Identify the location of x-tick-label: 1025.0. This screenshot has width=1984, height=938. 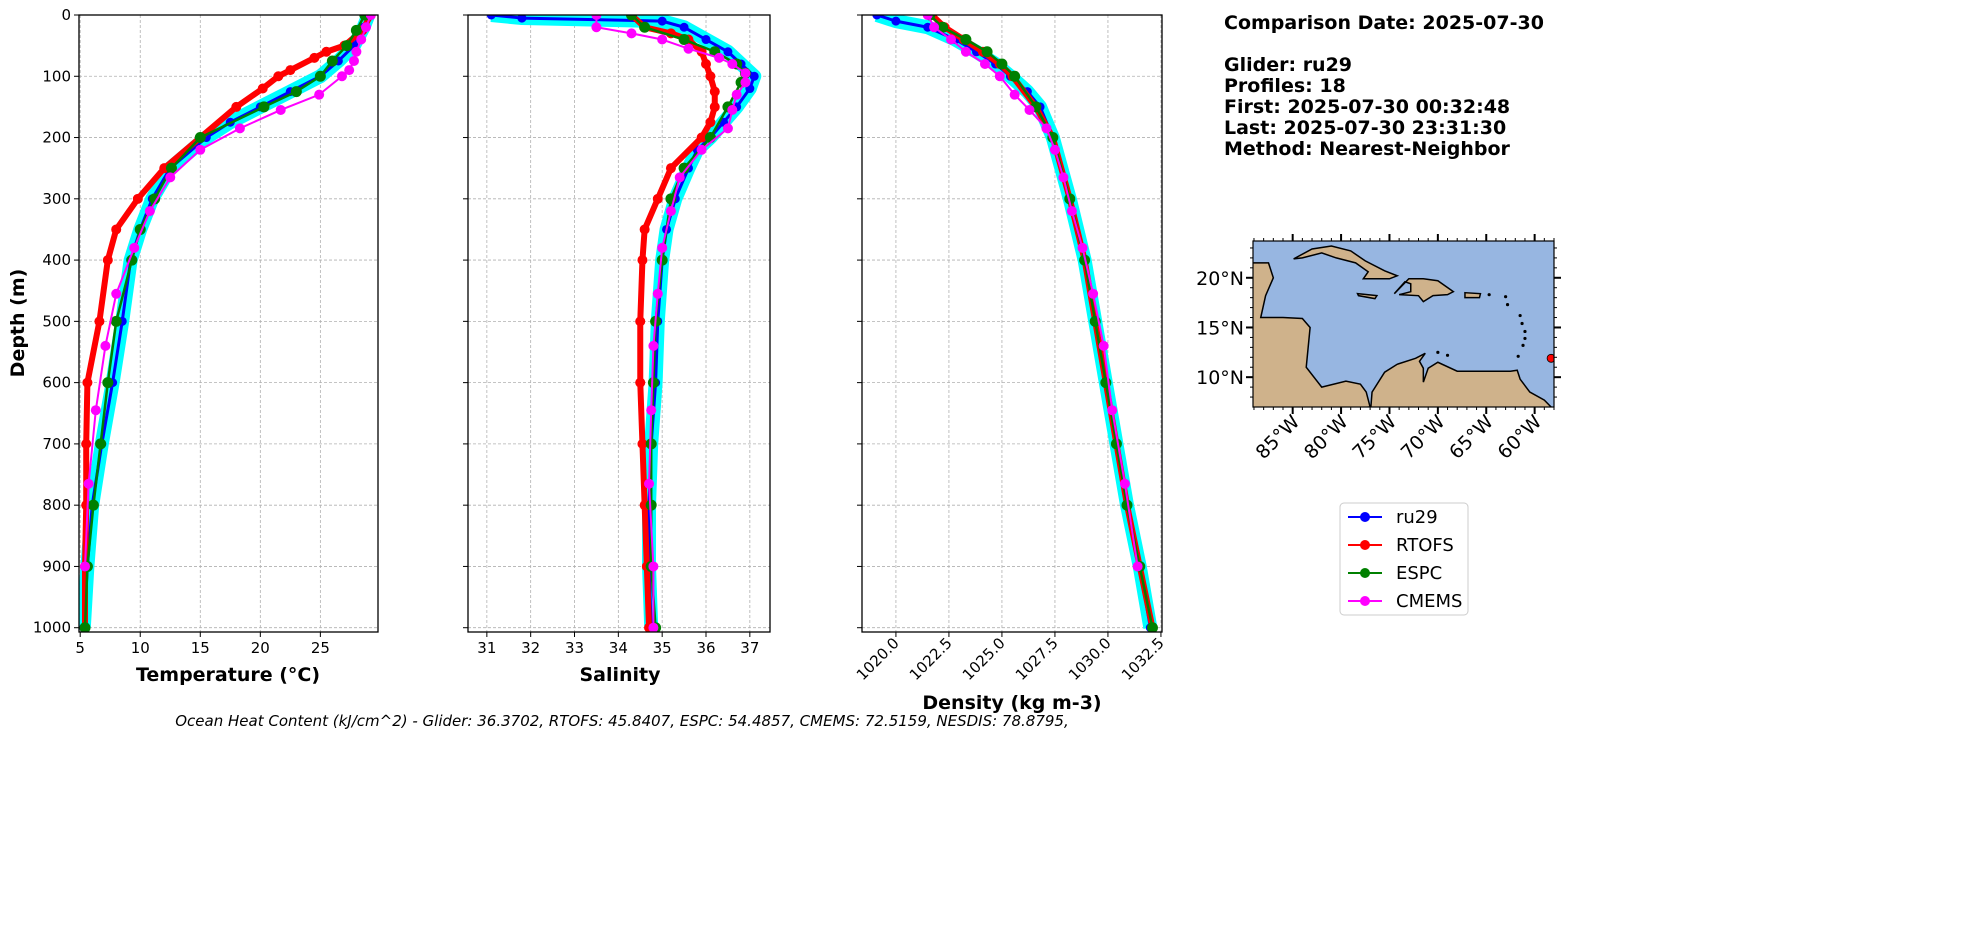
(984, 659).